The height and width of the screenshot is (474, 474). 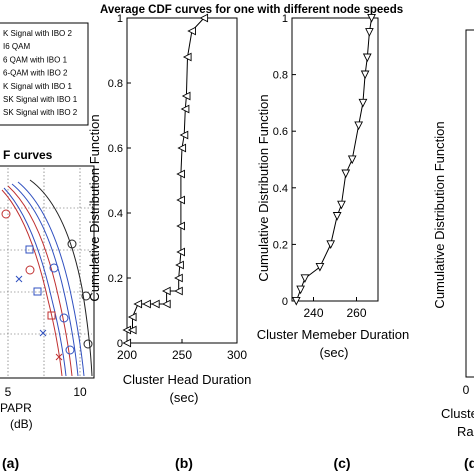 What do you see at coordinates (285, 302) in the screenshot?
I see `panel-c-ytick-label: 0` at bounding box center [285, 302].